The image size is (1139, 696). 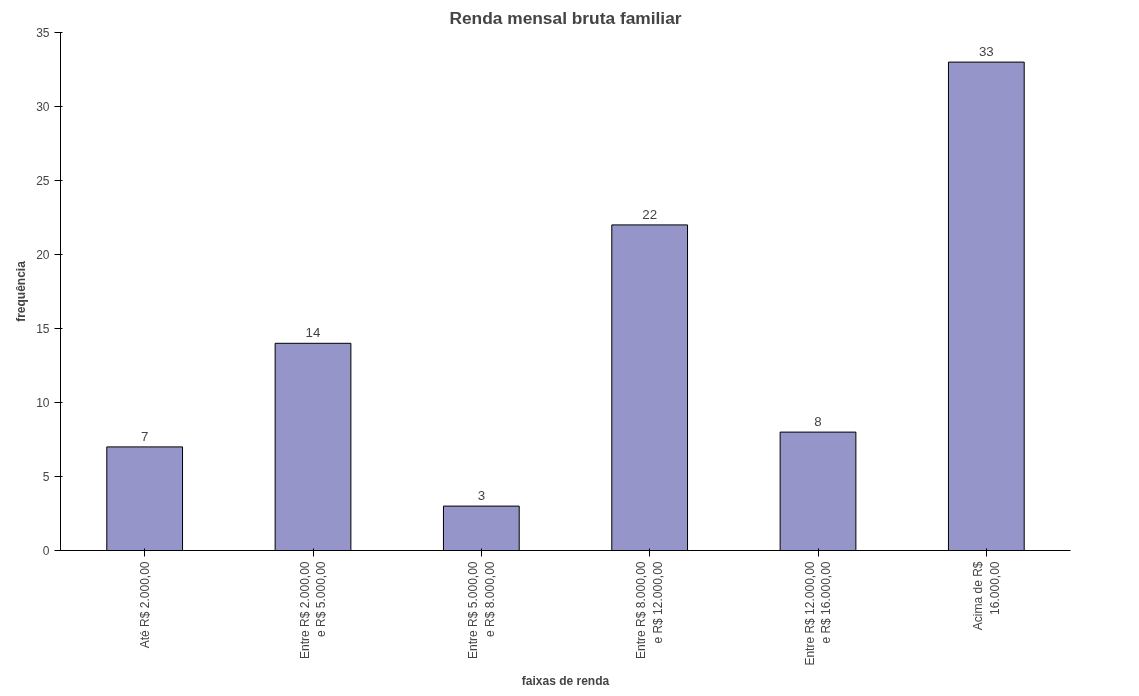 What do you see at coordinates (43, 33) in the screenshot?
I see `y-tick-label: 35` at bounding box center [43, 33].